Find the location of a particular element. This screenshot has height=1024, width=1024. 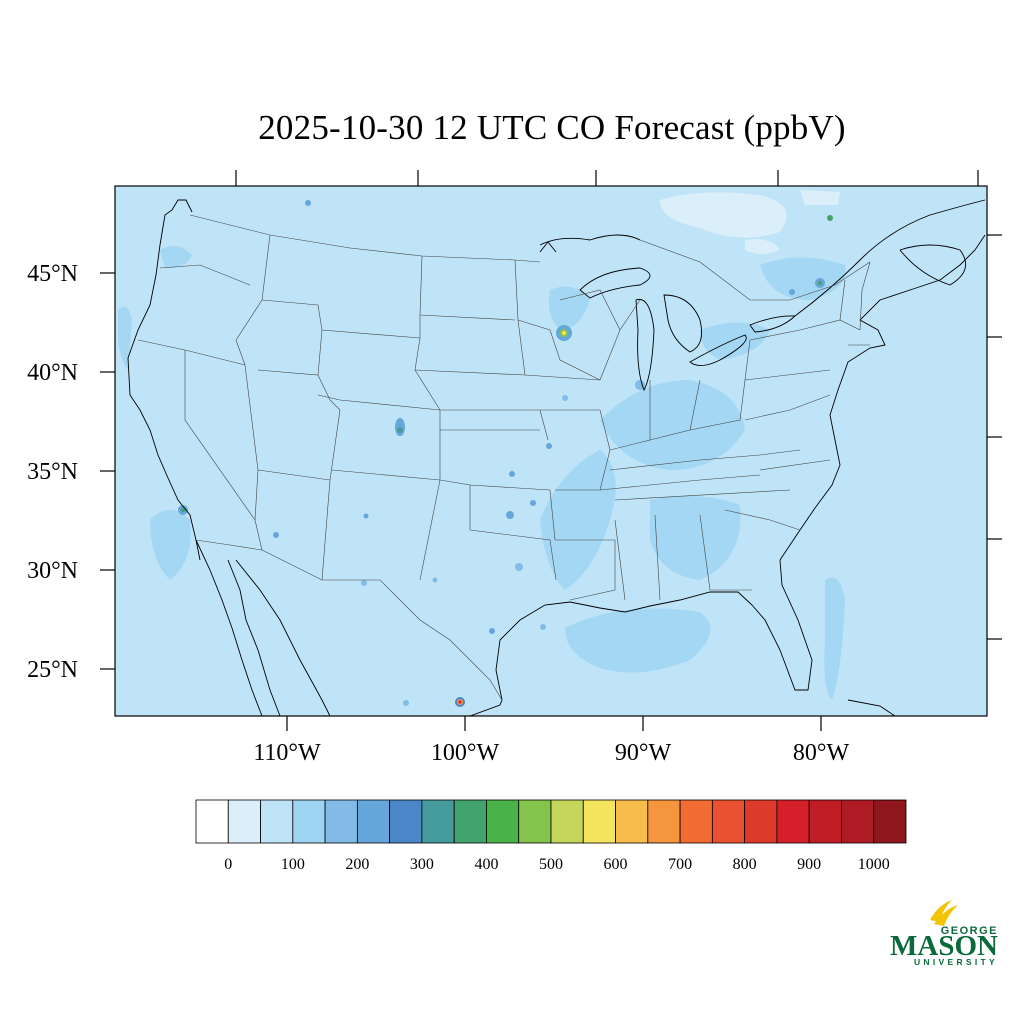

lat-label-45: 45°N is located at coordinates (52, 274).